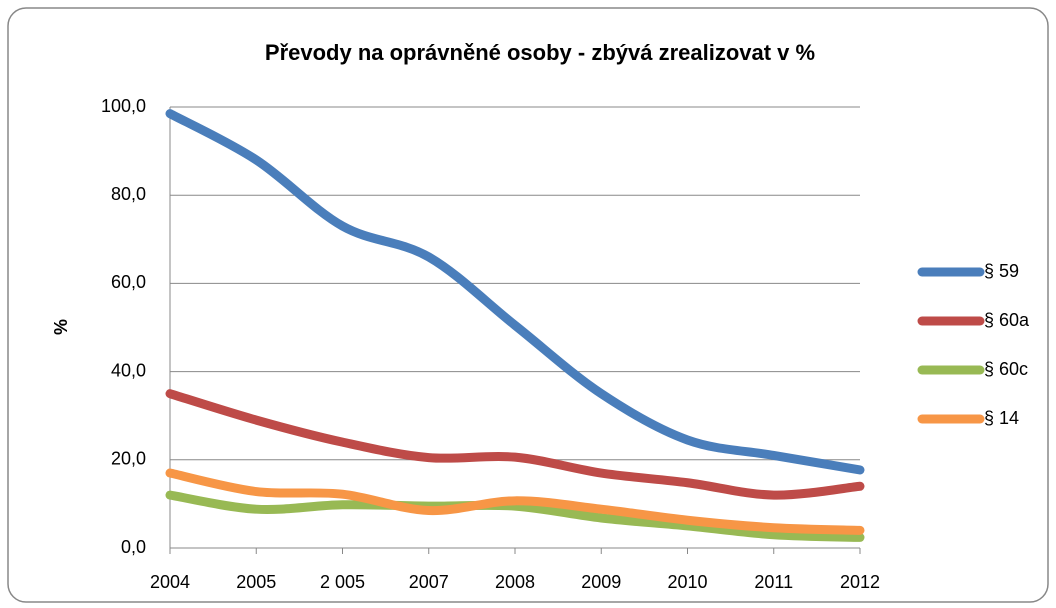  I want to click on y-tick-label: 40,0, so click(128, 370).